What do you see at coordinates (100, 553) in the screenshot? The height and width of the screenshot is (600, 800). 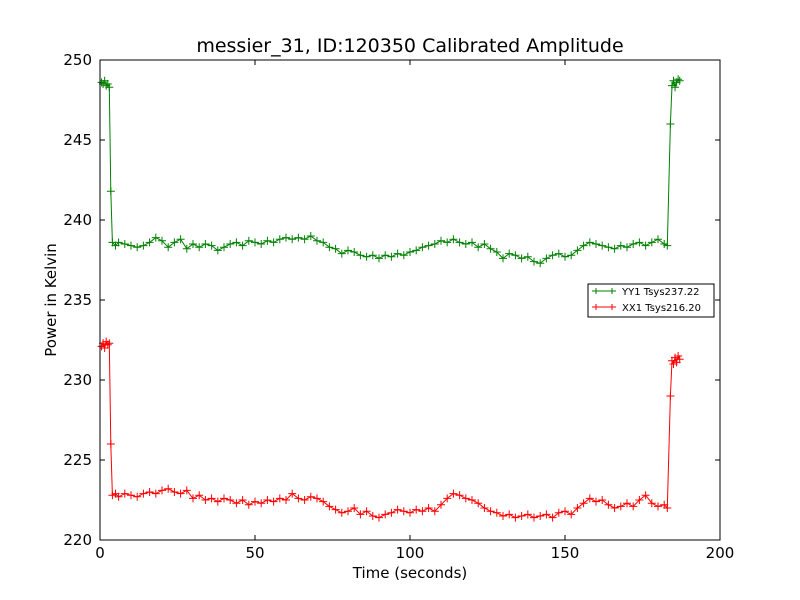 I see `x-tick-label: 0` at bounding box center [100, 553].